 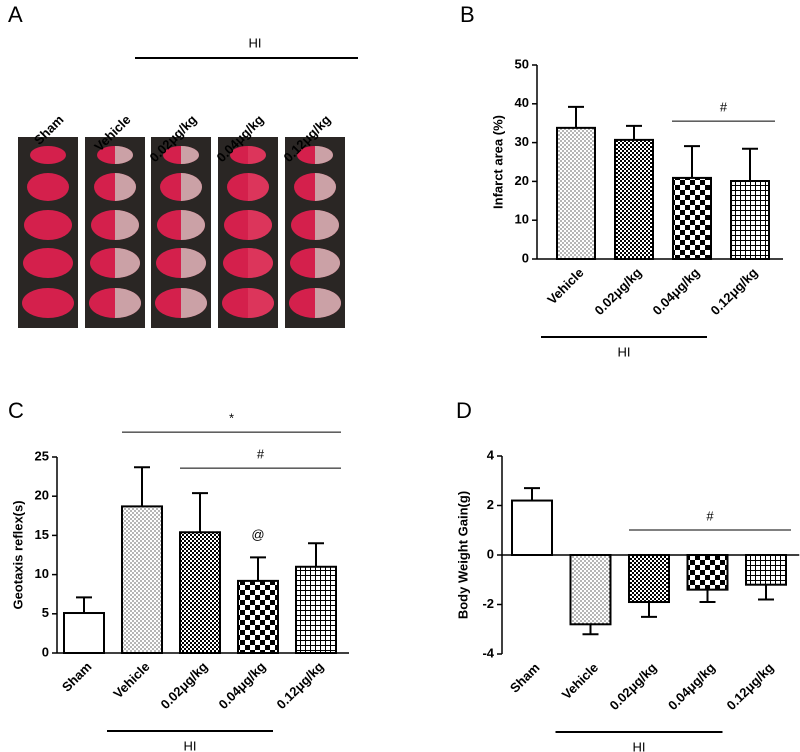 What do you see at coordinates (467, 14) in the screenshot?
I see `panel-label: B` at bounding box center [467, 14].